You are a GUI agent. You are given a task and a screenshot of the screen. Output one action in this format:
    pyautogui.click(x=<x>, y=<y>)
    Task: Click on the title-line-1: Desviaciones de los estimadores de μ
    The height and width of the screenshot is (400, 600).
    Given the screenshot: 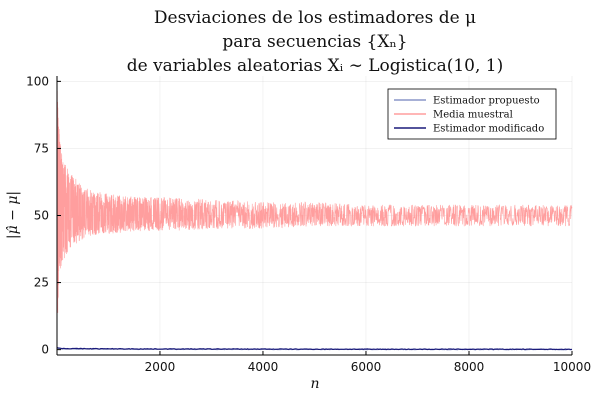 What is the action you would take?
    pyautogui.click(x=315, y=18)
    